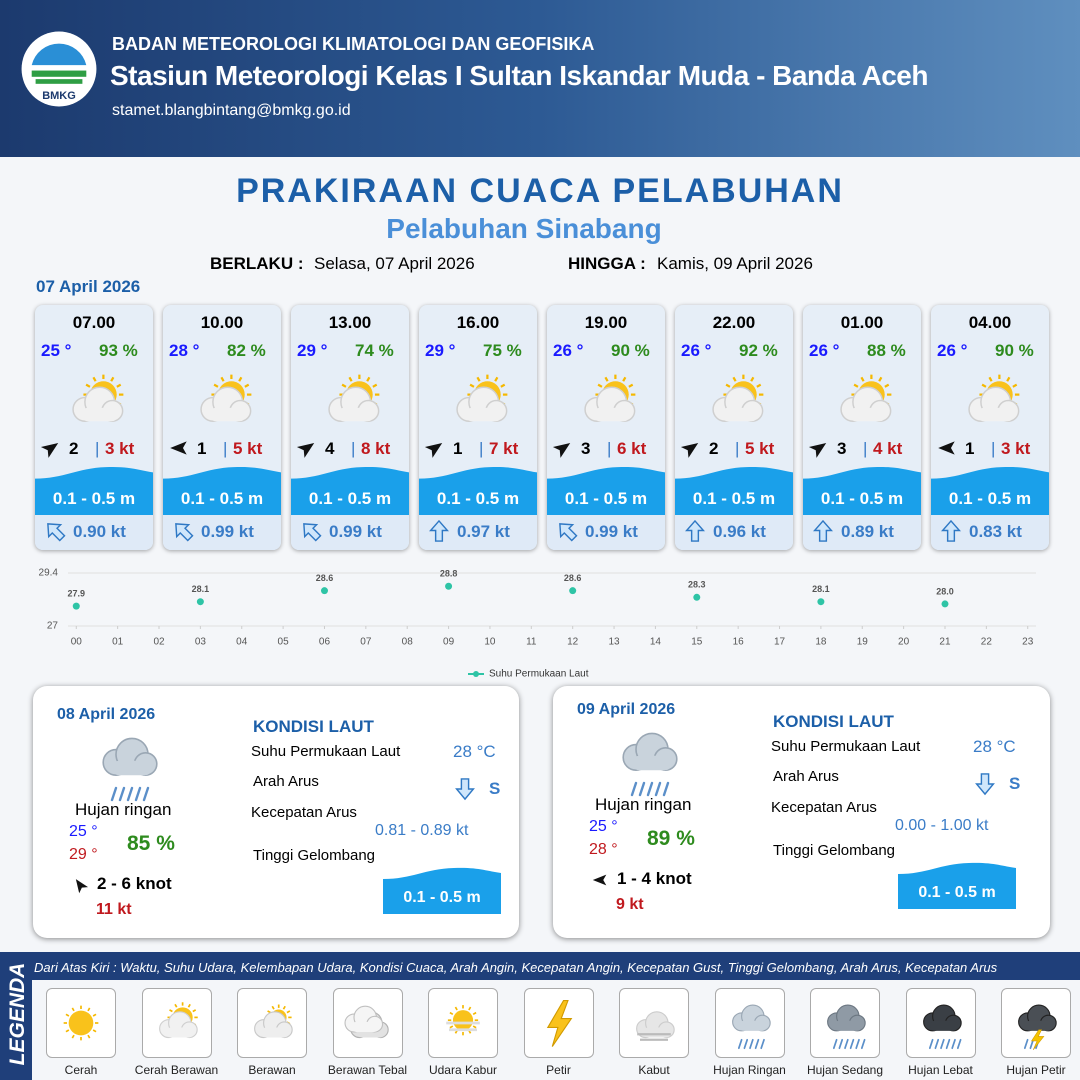 This screenshot has height=1080, width=1080. What do you see at coordinates (201, 589) in the screenshot?
I see `value-label: 28.1` at bounding box center [201, 589].